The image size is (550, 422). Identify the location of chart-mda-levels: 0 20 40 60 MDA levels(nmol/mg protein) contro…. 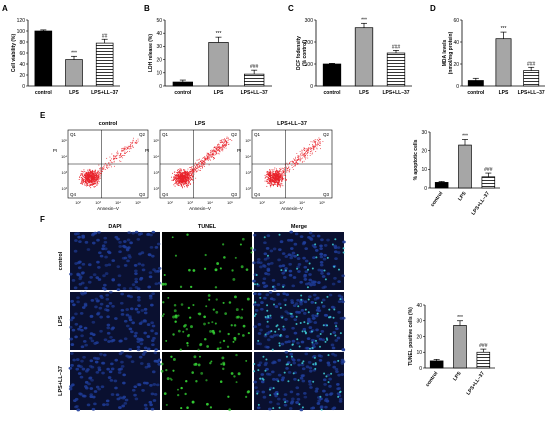
(493, 57).